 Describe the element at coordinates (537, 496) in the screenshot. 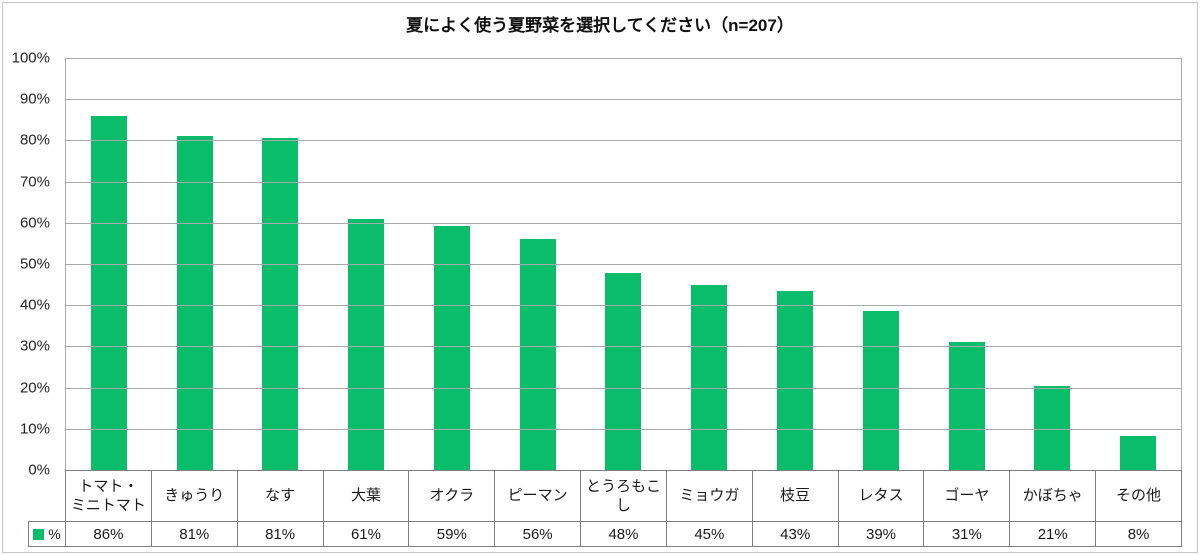

I see `category-cell: ピーマン` at that location.